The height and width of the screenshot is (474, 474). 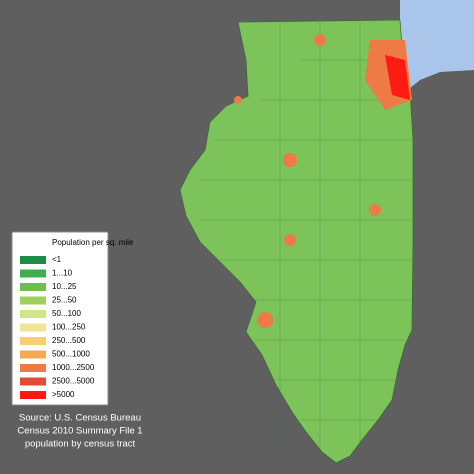 What do you see at coordinates (62, 273) in the screenshot?
I see `legend-label: 1...10` at bounding box center [62, 273].